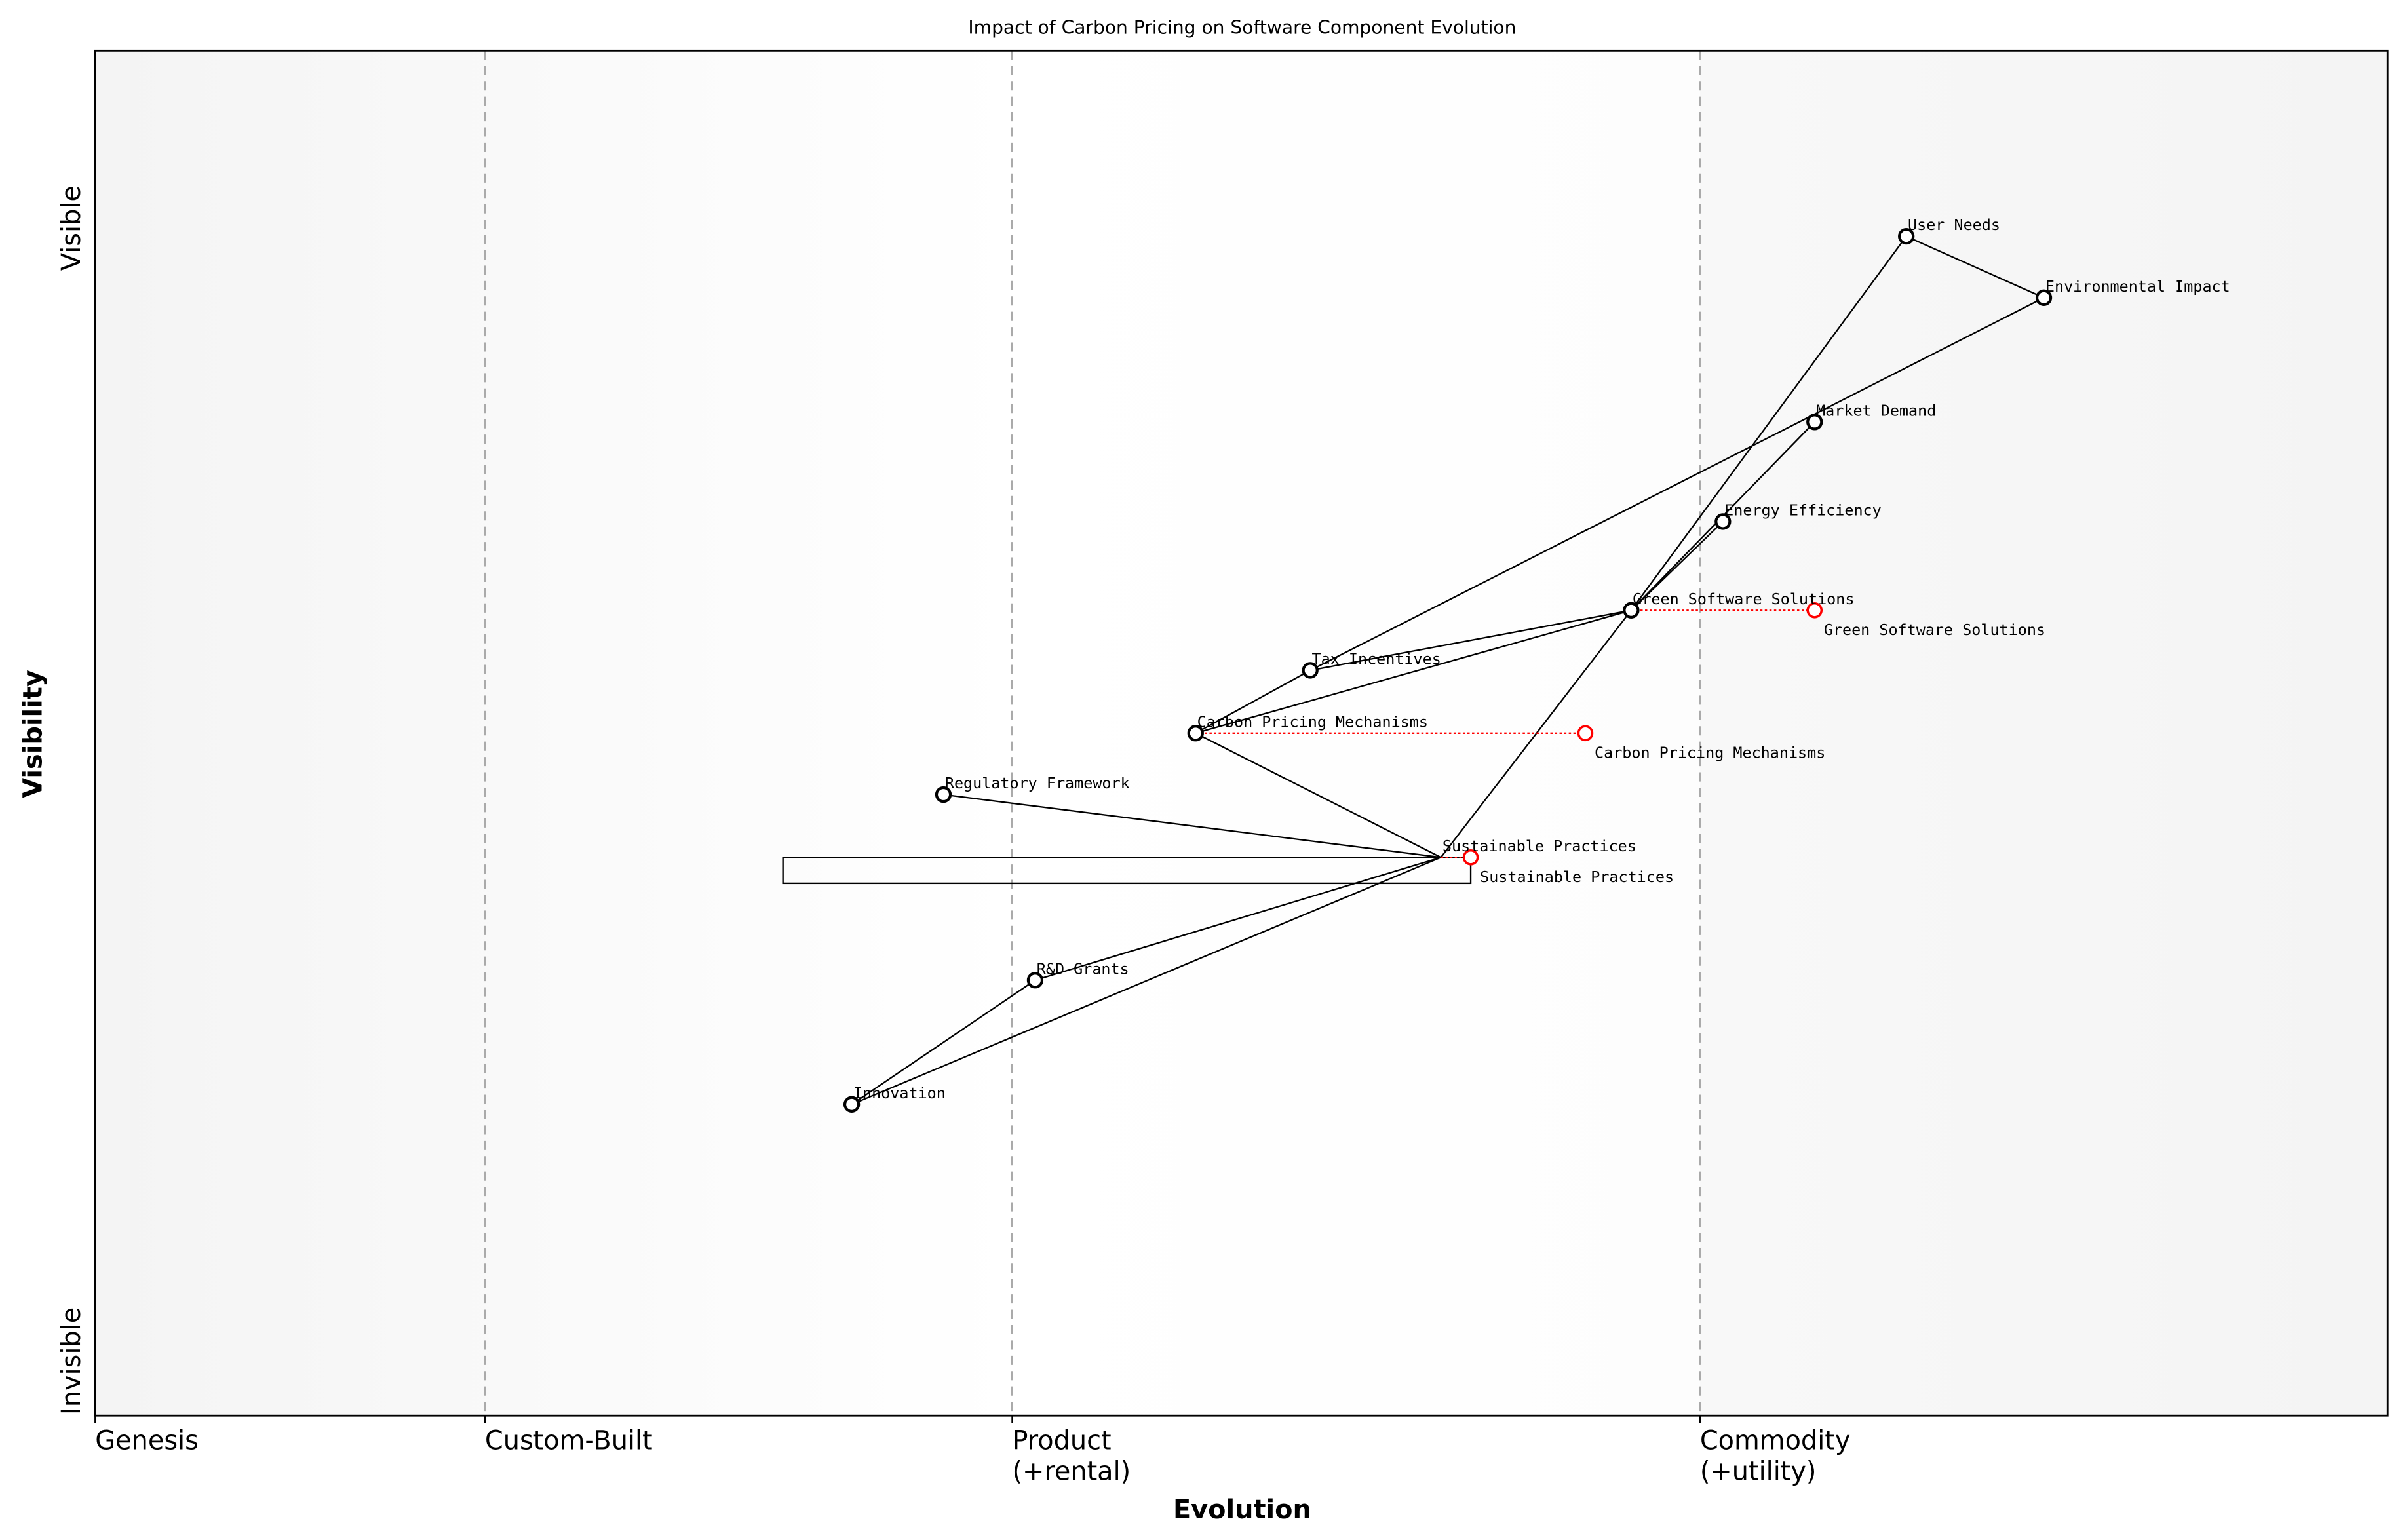  What do you see at coordinates (1710, 752) in the screenshot?
I see `evolved-component-label: Carbon Pricing Mechanisms` at bounding box center [1710, 752].